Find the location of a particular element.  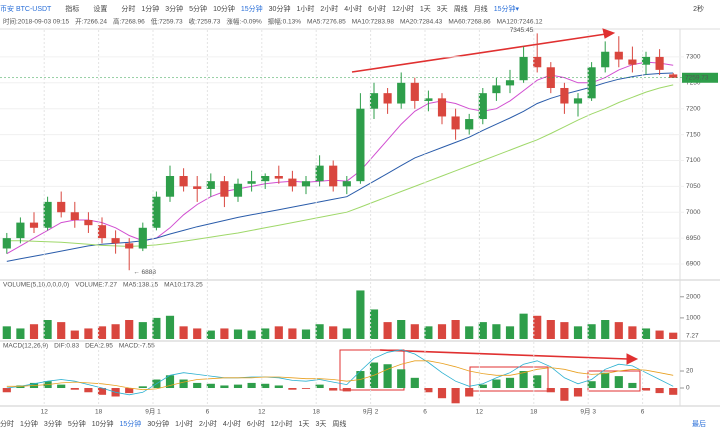

tool-button: 指标 is located at coordinates (72, 9).